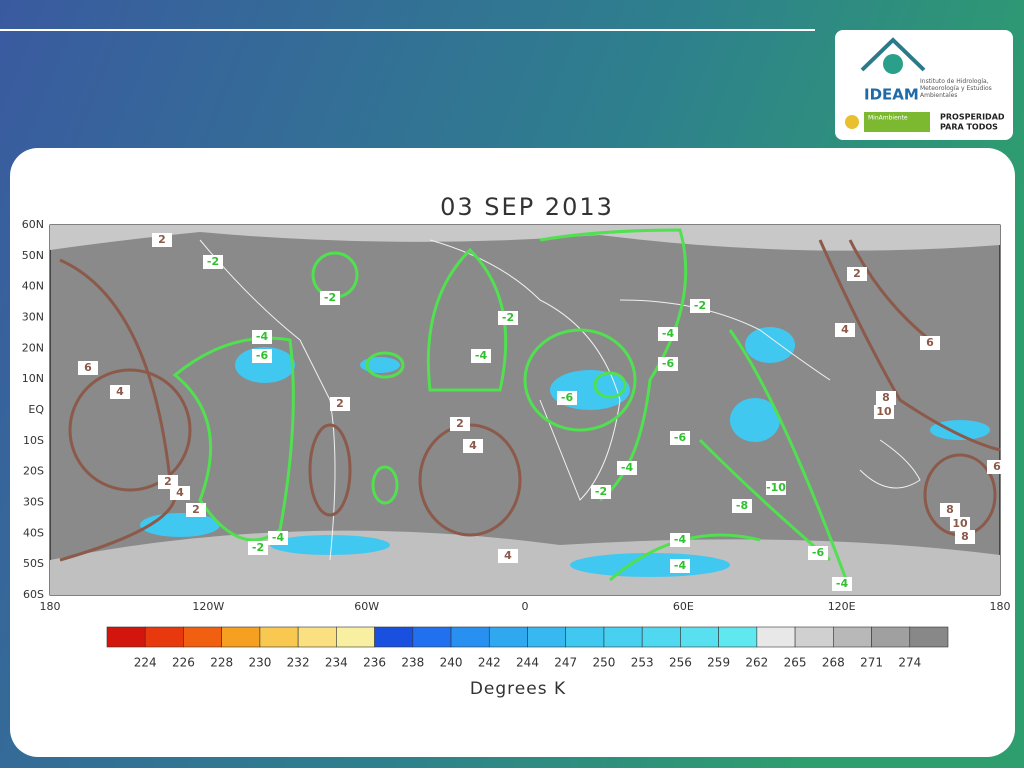 The height and width of the screenshot is (772, 1024). I want to click on colorbar-label: 244, so click(527, 663).